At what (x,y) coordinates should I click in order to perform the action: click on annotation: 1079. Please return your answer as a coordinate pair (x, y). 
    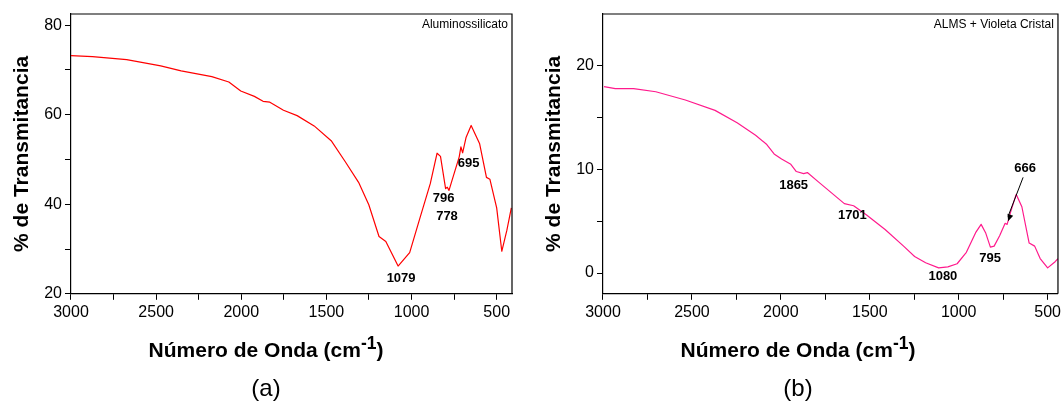
    Looking at the image, I should click on (401, 277).